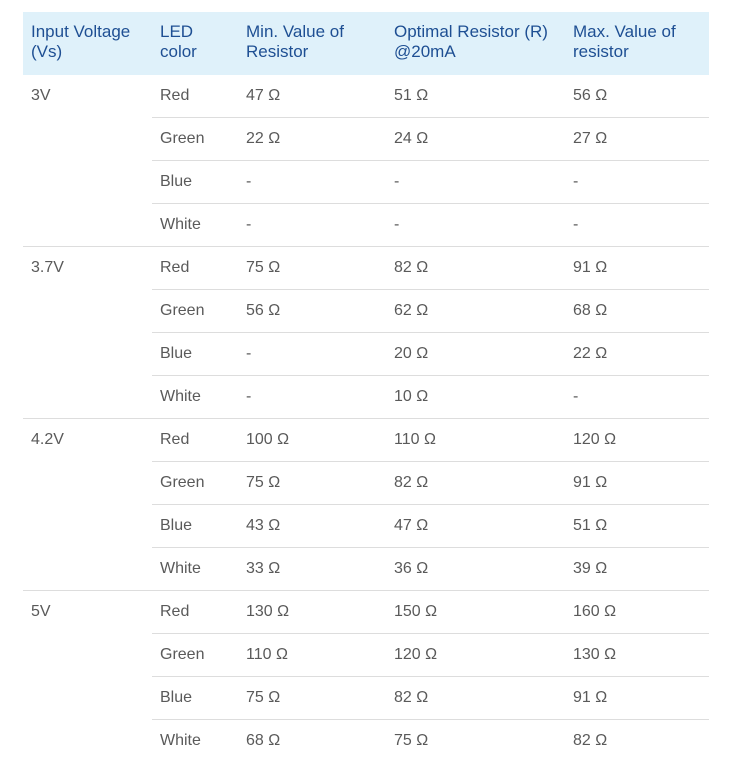 The image size is (734, 762). I want to click on max-resistor-cell: 22 Ω, so click(637, 354).